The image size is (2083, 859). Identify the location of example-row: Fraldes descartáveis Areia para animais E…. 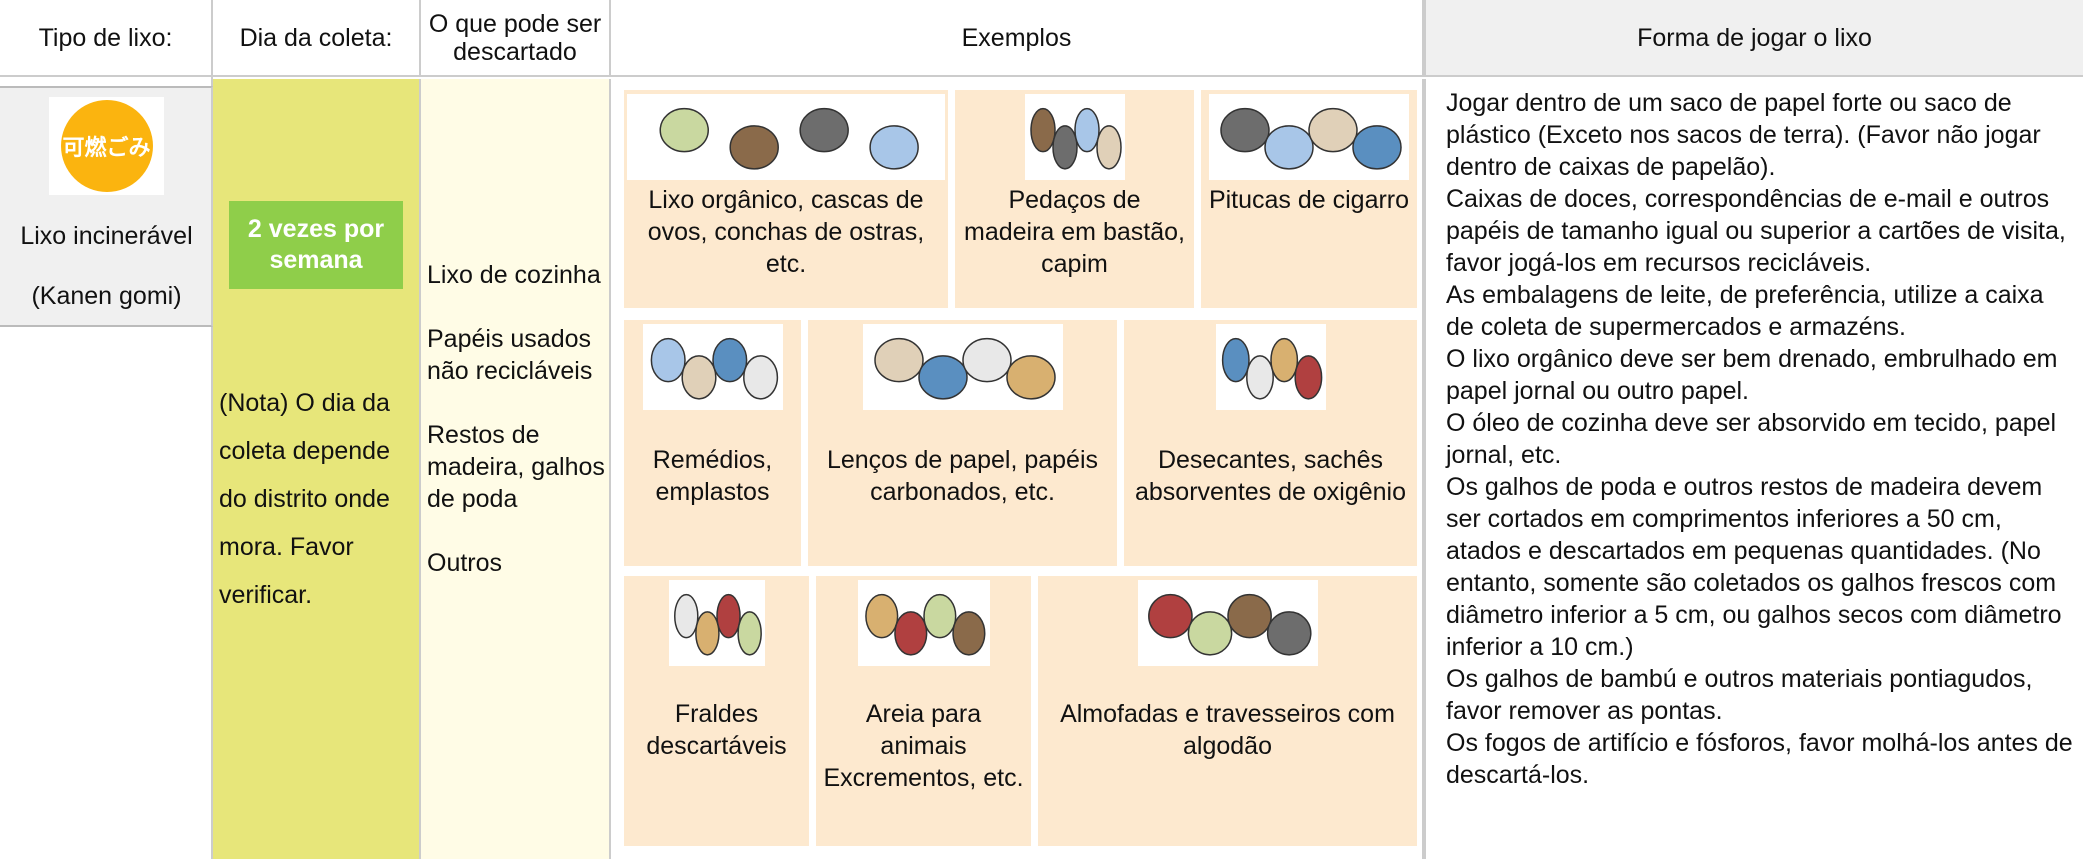
(1020, 711).